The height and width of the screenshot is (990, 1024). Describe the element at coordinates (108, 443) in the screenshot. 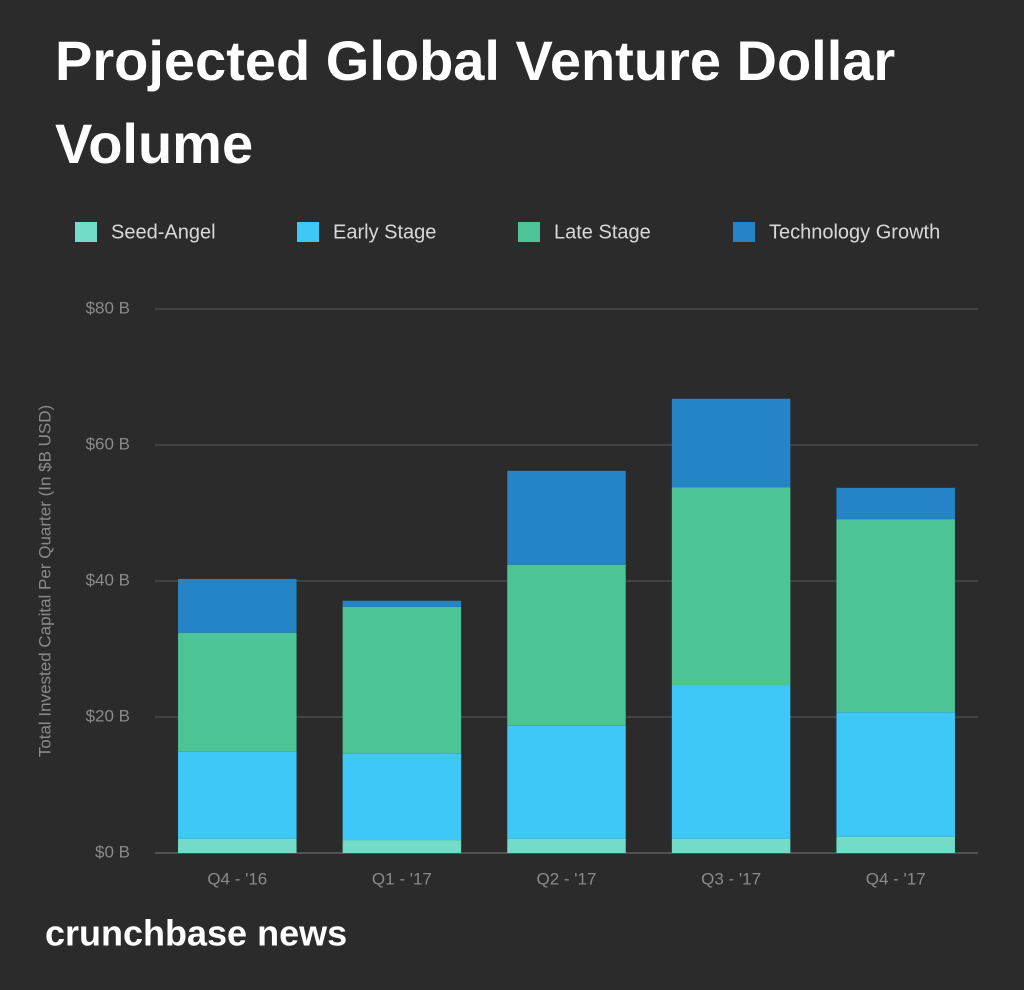

I see `y-tick-label: $60 B` at that location.